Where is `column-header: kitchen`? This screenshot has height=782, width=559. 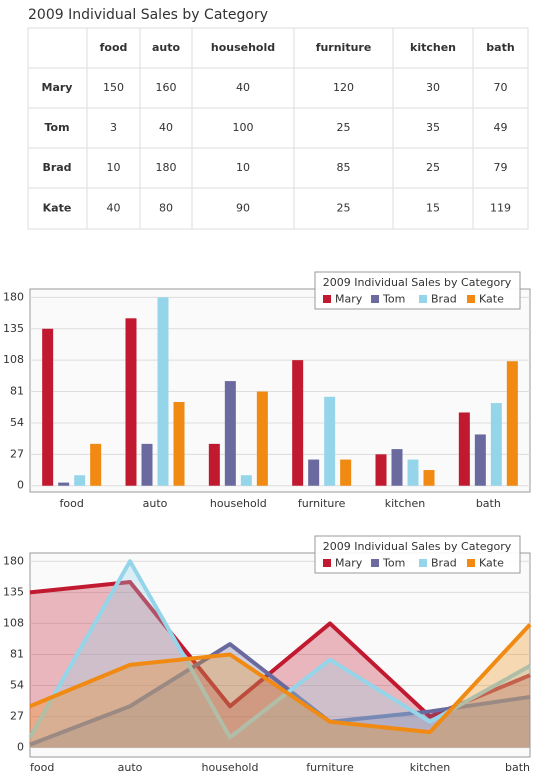
column-header: kitchen is located at coordinates (433, 47).